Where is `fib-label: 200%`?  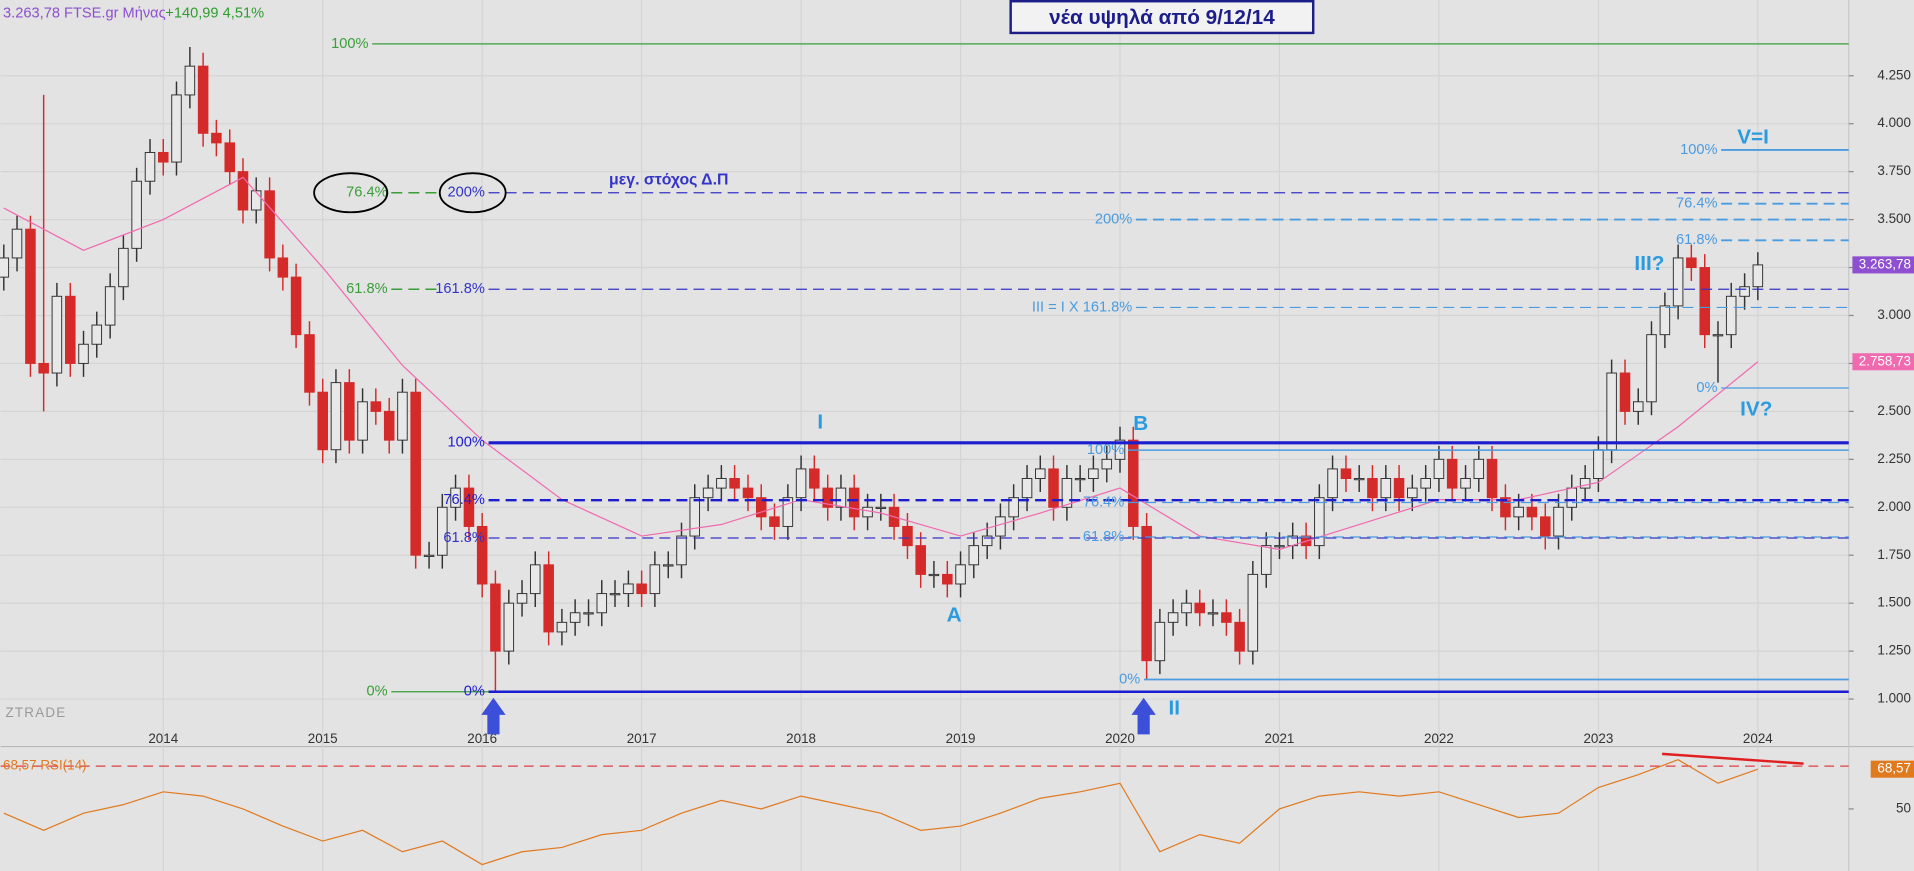 fib-label: 200% is located at coordinates (1113, 219).